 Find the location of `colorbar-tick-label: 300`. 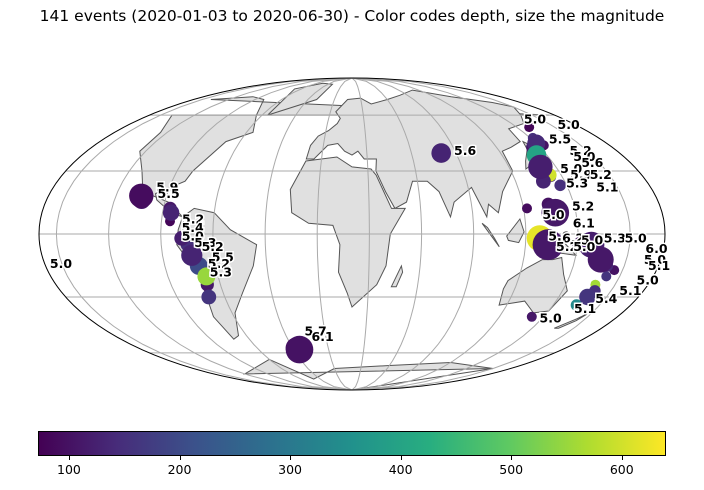

colorbar-tick-label: 300 is located at coordinates (290, 469).